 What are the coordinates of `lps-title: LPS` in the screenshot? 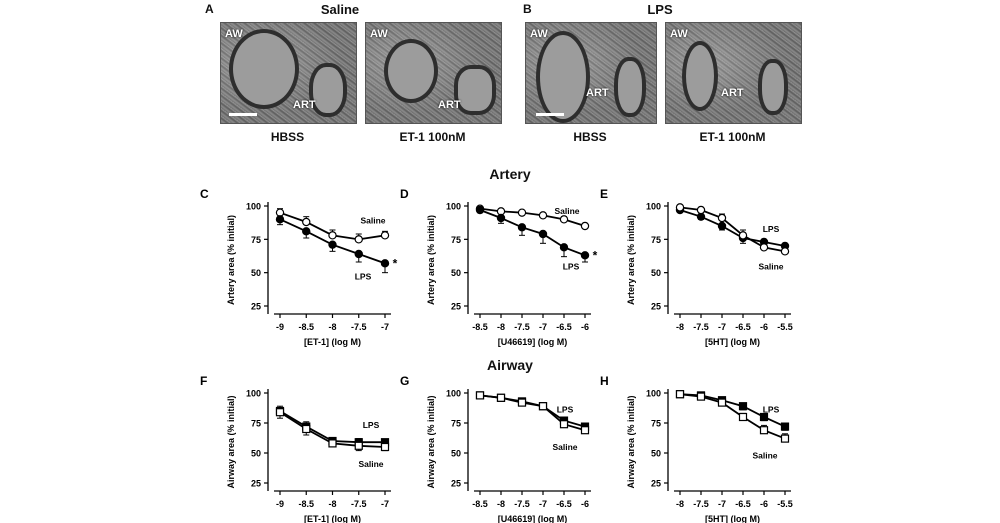 It's located at (660, 9).